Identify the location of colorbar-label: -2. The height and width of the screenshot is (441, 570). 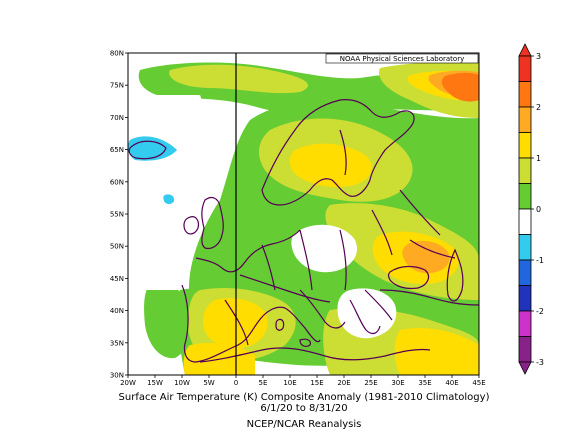
(540, 311).